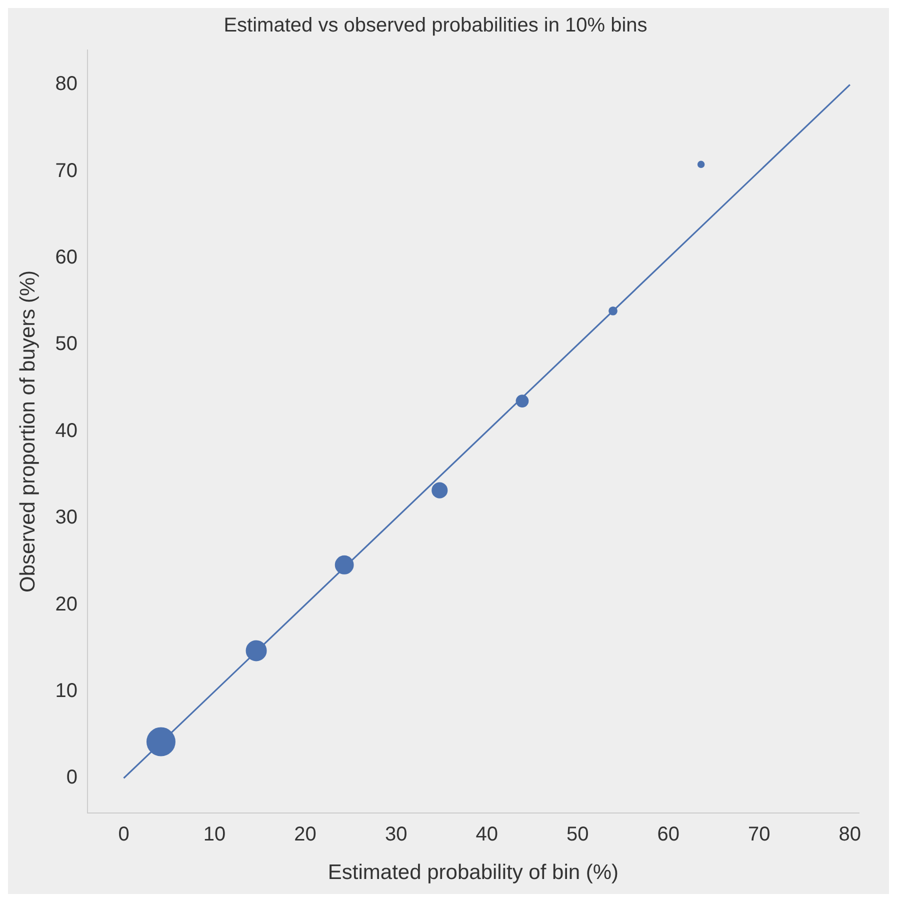  What do you see at coordinates (66, 171) in the screenshot?
I see `y-tick-label: 70` at bounding box center [66, 171].